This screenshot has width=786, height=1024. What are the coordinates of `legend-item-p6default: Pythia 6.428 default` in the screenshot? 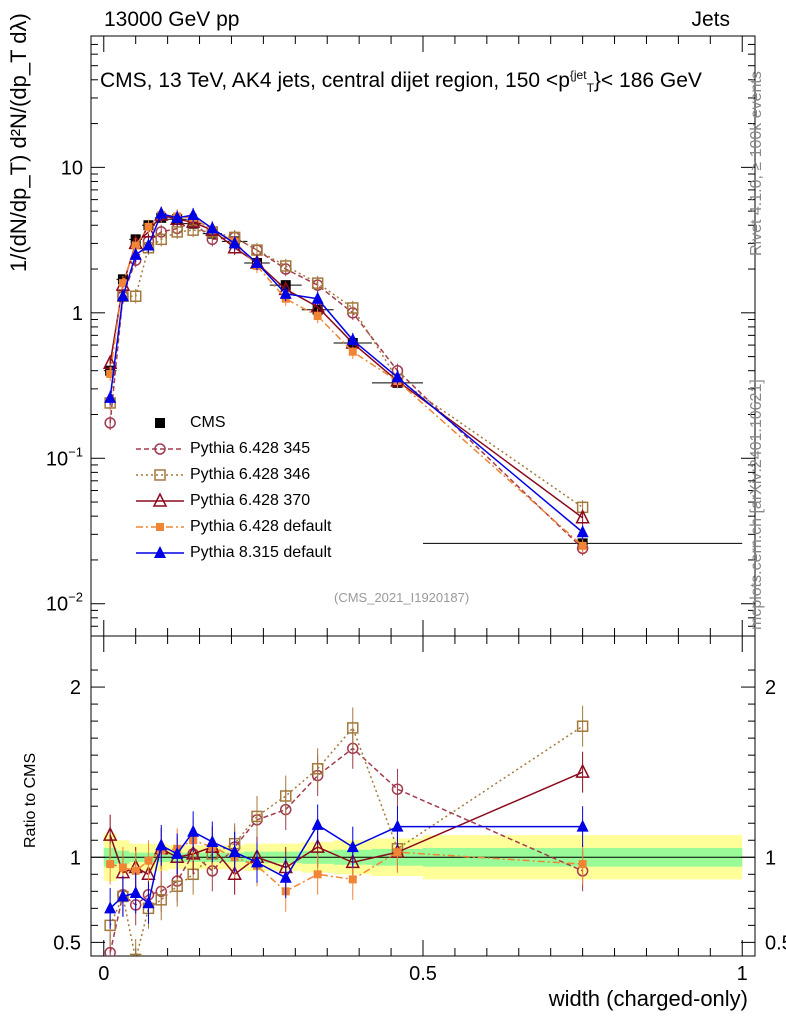 It's located at (232, 527).